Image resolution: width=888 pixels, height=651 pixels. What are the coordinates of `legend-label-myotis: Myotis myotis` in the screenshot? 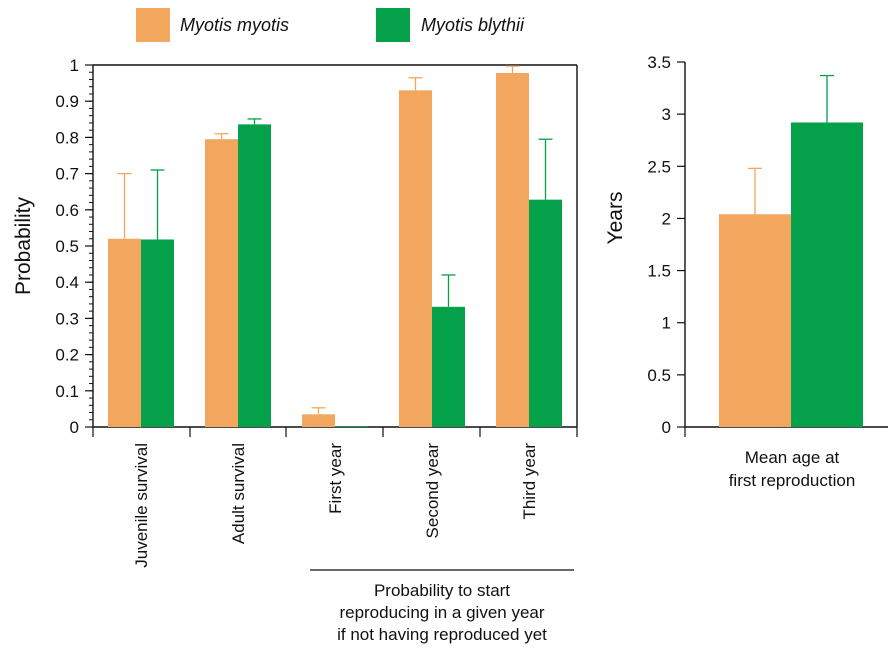 It's located at (234, 25).